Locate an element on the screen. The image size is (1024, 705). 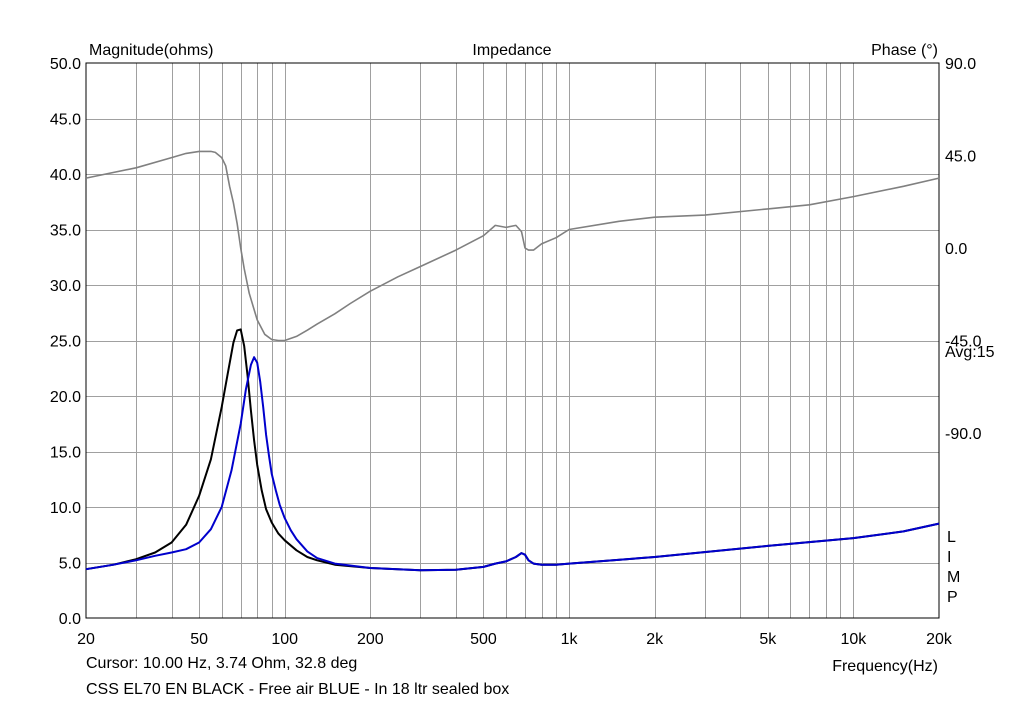
y-left-tick-label: 20.0 is located at coordinates (65, 397).